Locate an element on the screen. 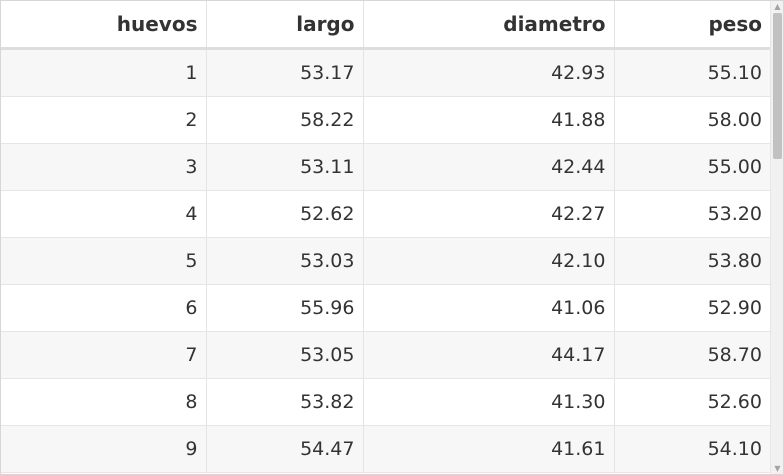 This screenshot has height=475, width=784. cell-peso: 52.60 is located at coordinates (692, 402).